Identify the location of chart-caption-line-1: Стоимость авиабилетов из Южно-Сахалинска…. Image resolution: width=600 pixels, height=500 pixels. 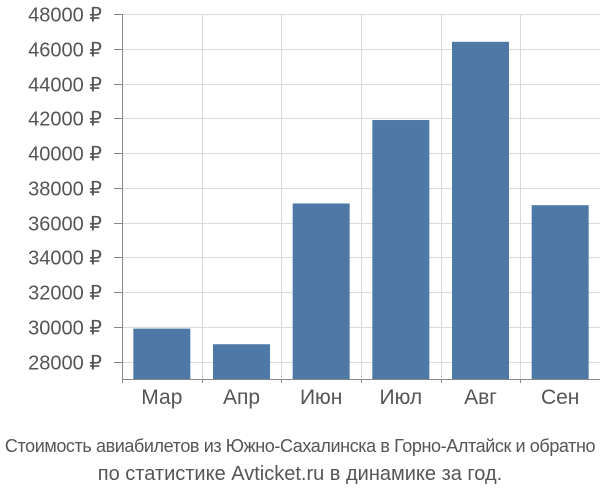
(300, 446).